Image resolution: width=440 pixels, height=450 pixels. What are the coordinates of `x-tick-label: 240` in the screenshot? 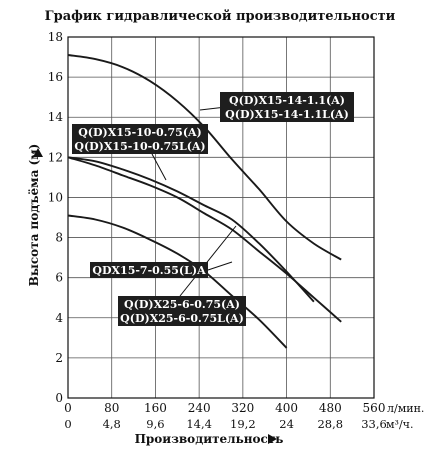 It's located at (199, 408).